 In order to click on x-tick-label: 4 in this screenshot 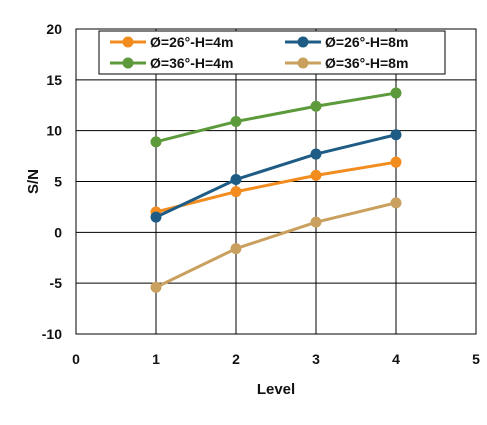, I will do `click(396, 359)`.